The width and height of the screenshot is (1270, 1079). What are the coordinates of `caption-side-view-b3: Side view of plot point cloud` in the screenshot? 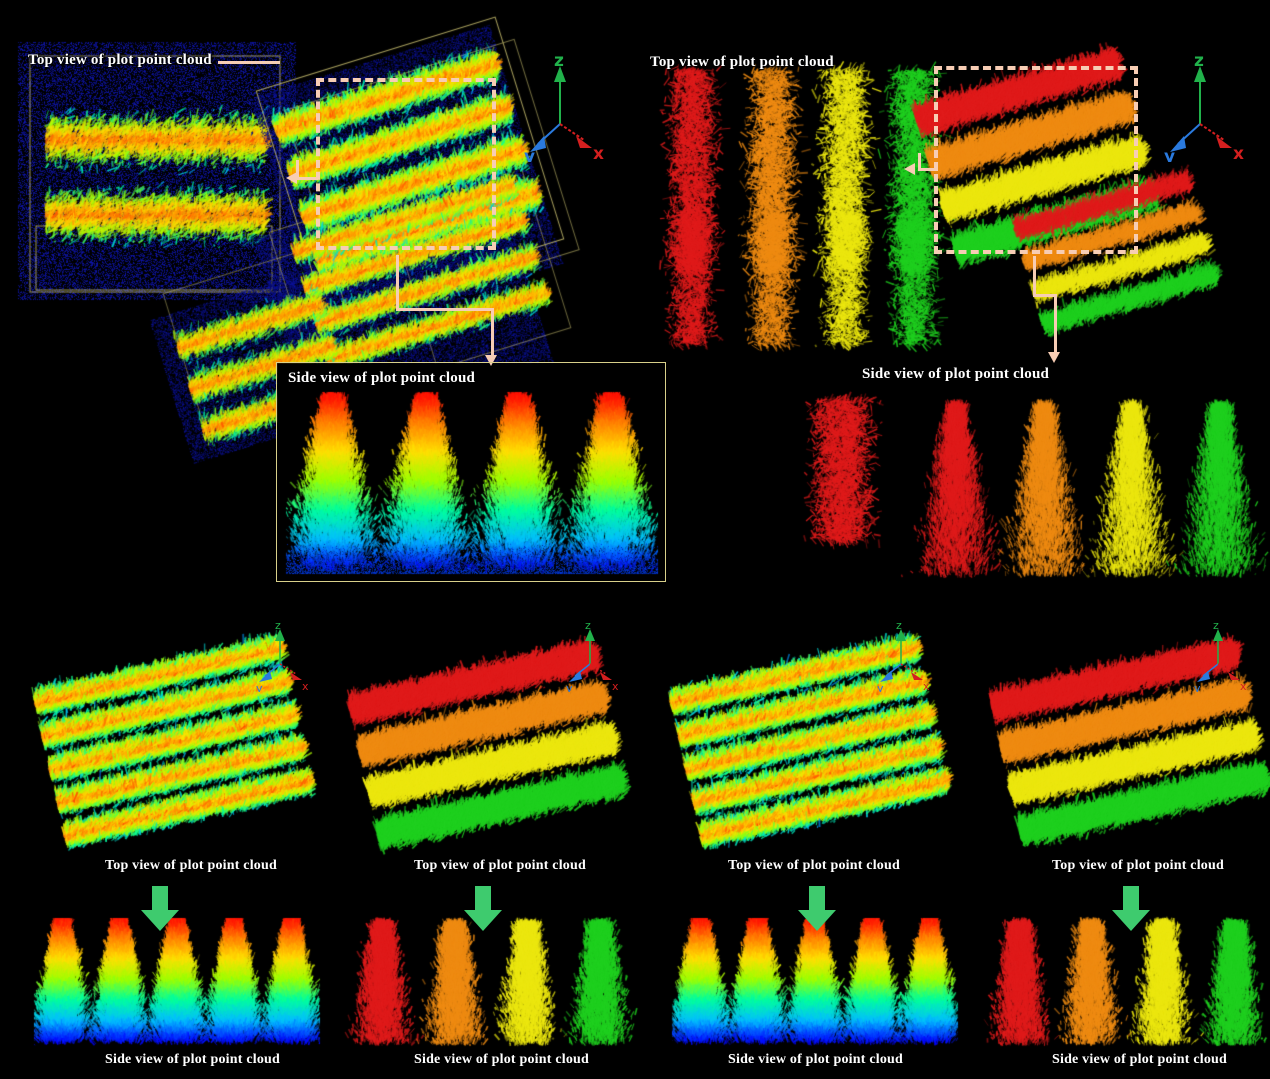 It's located at (815, 1059).